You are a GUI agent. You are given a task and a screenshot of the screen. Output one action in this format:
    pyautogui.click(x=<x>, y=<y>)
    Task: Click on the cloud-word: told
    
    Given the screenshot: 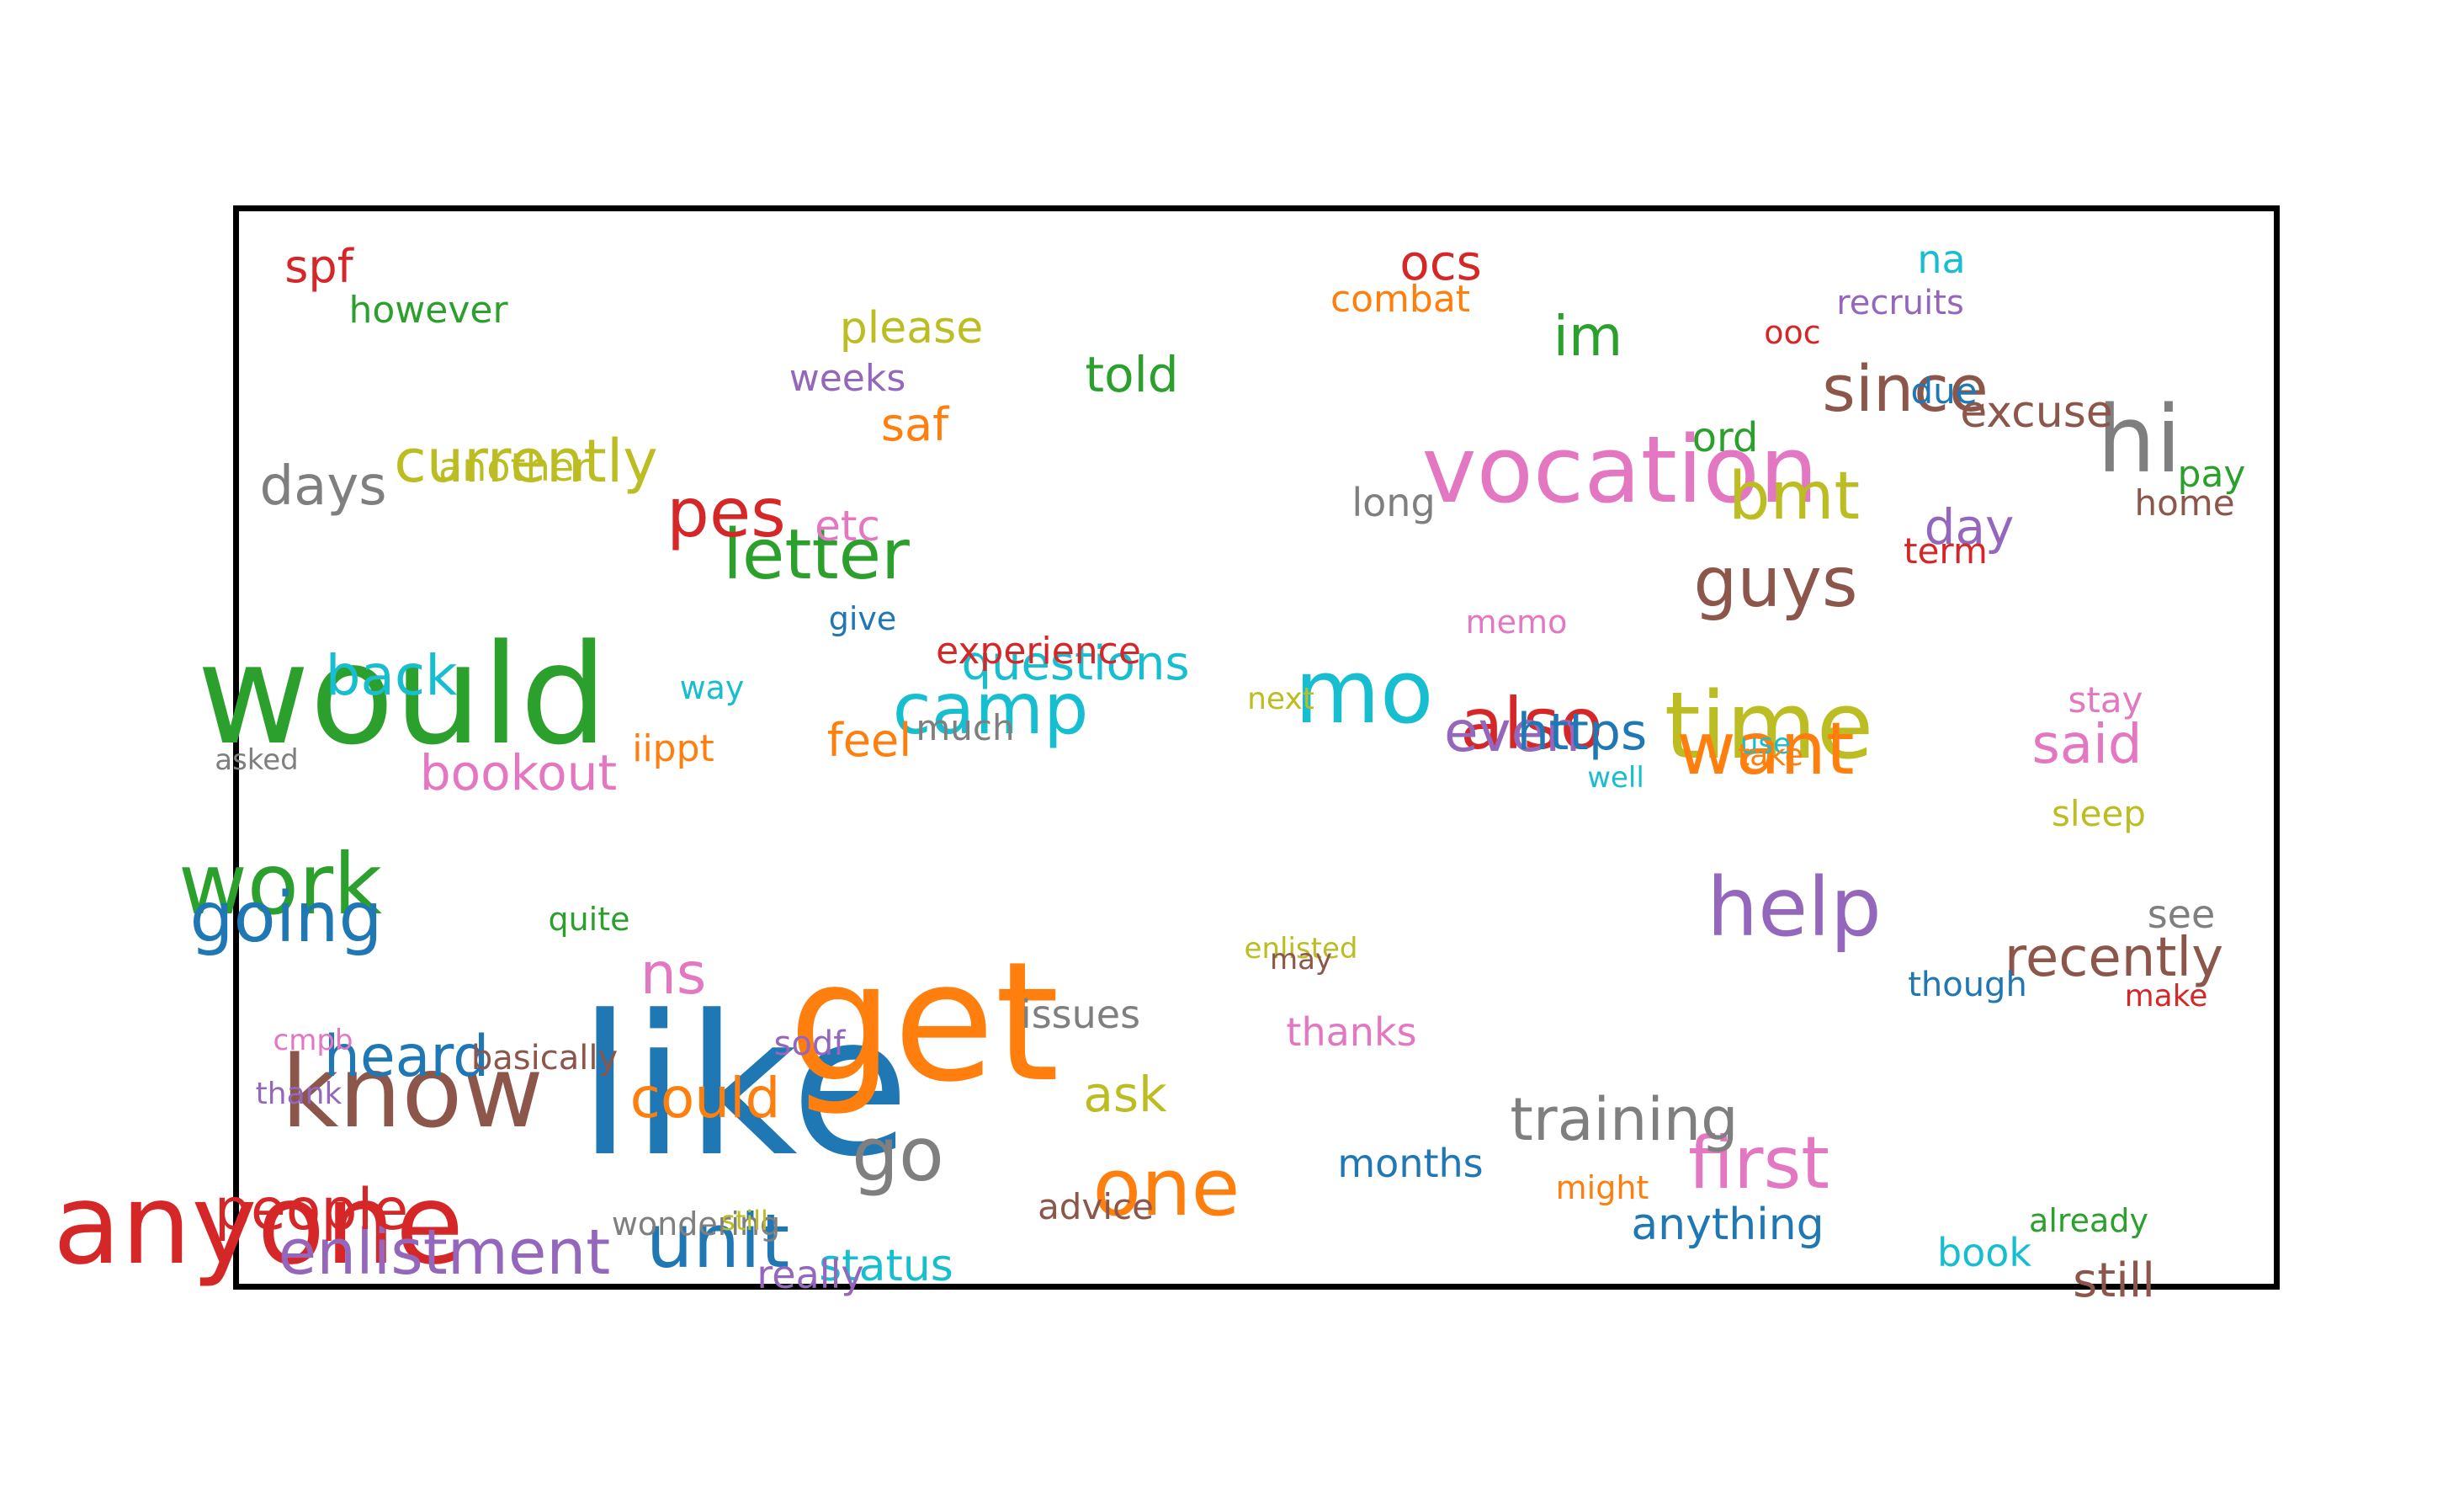 What is the action you would take?
    pyautogui.click(x=1132, y=374)
    